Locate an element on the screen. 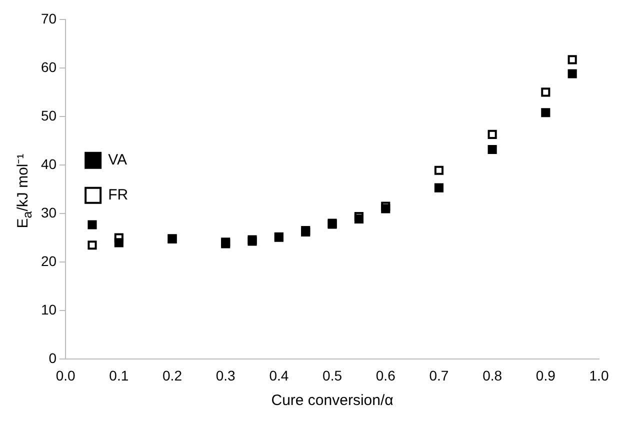 The width and height of the screenshot is (627, 422). x-tick-label: 0.6 is located at coordinates (386, 375).